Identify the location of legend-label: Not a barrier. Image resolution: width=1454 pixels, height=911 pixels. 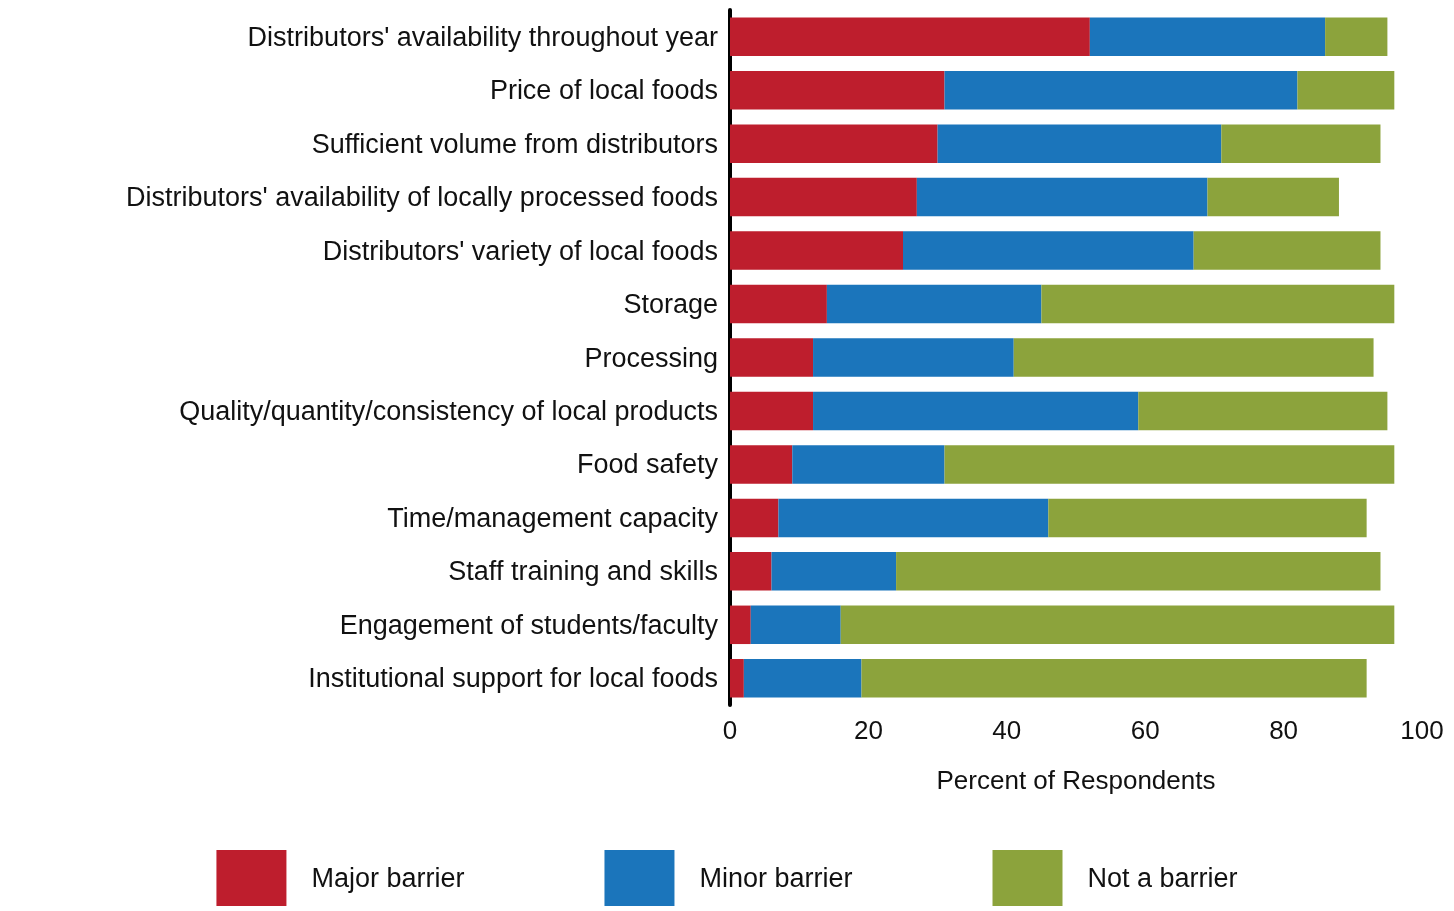
(1162, 878).